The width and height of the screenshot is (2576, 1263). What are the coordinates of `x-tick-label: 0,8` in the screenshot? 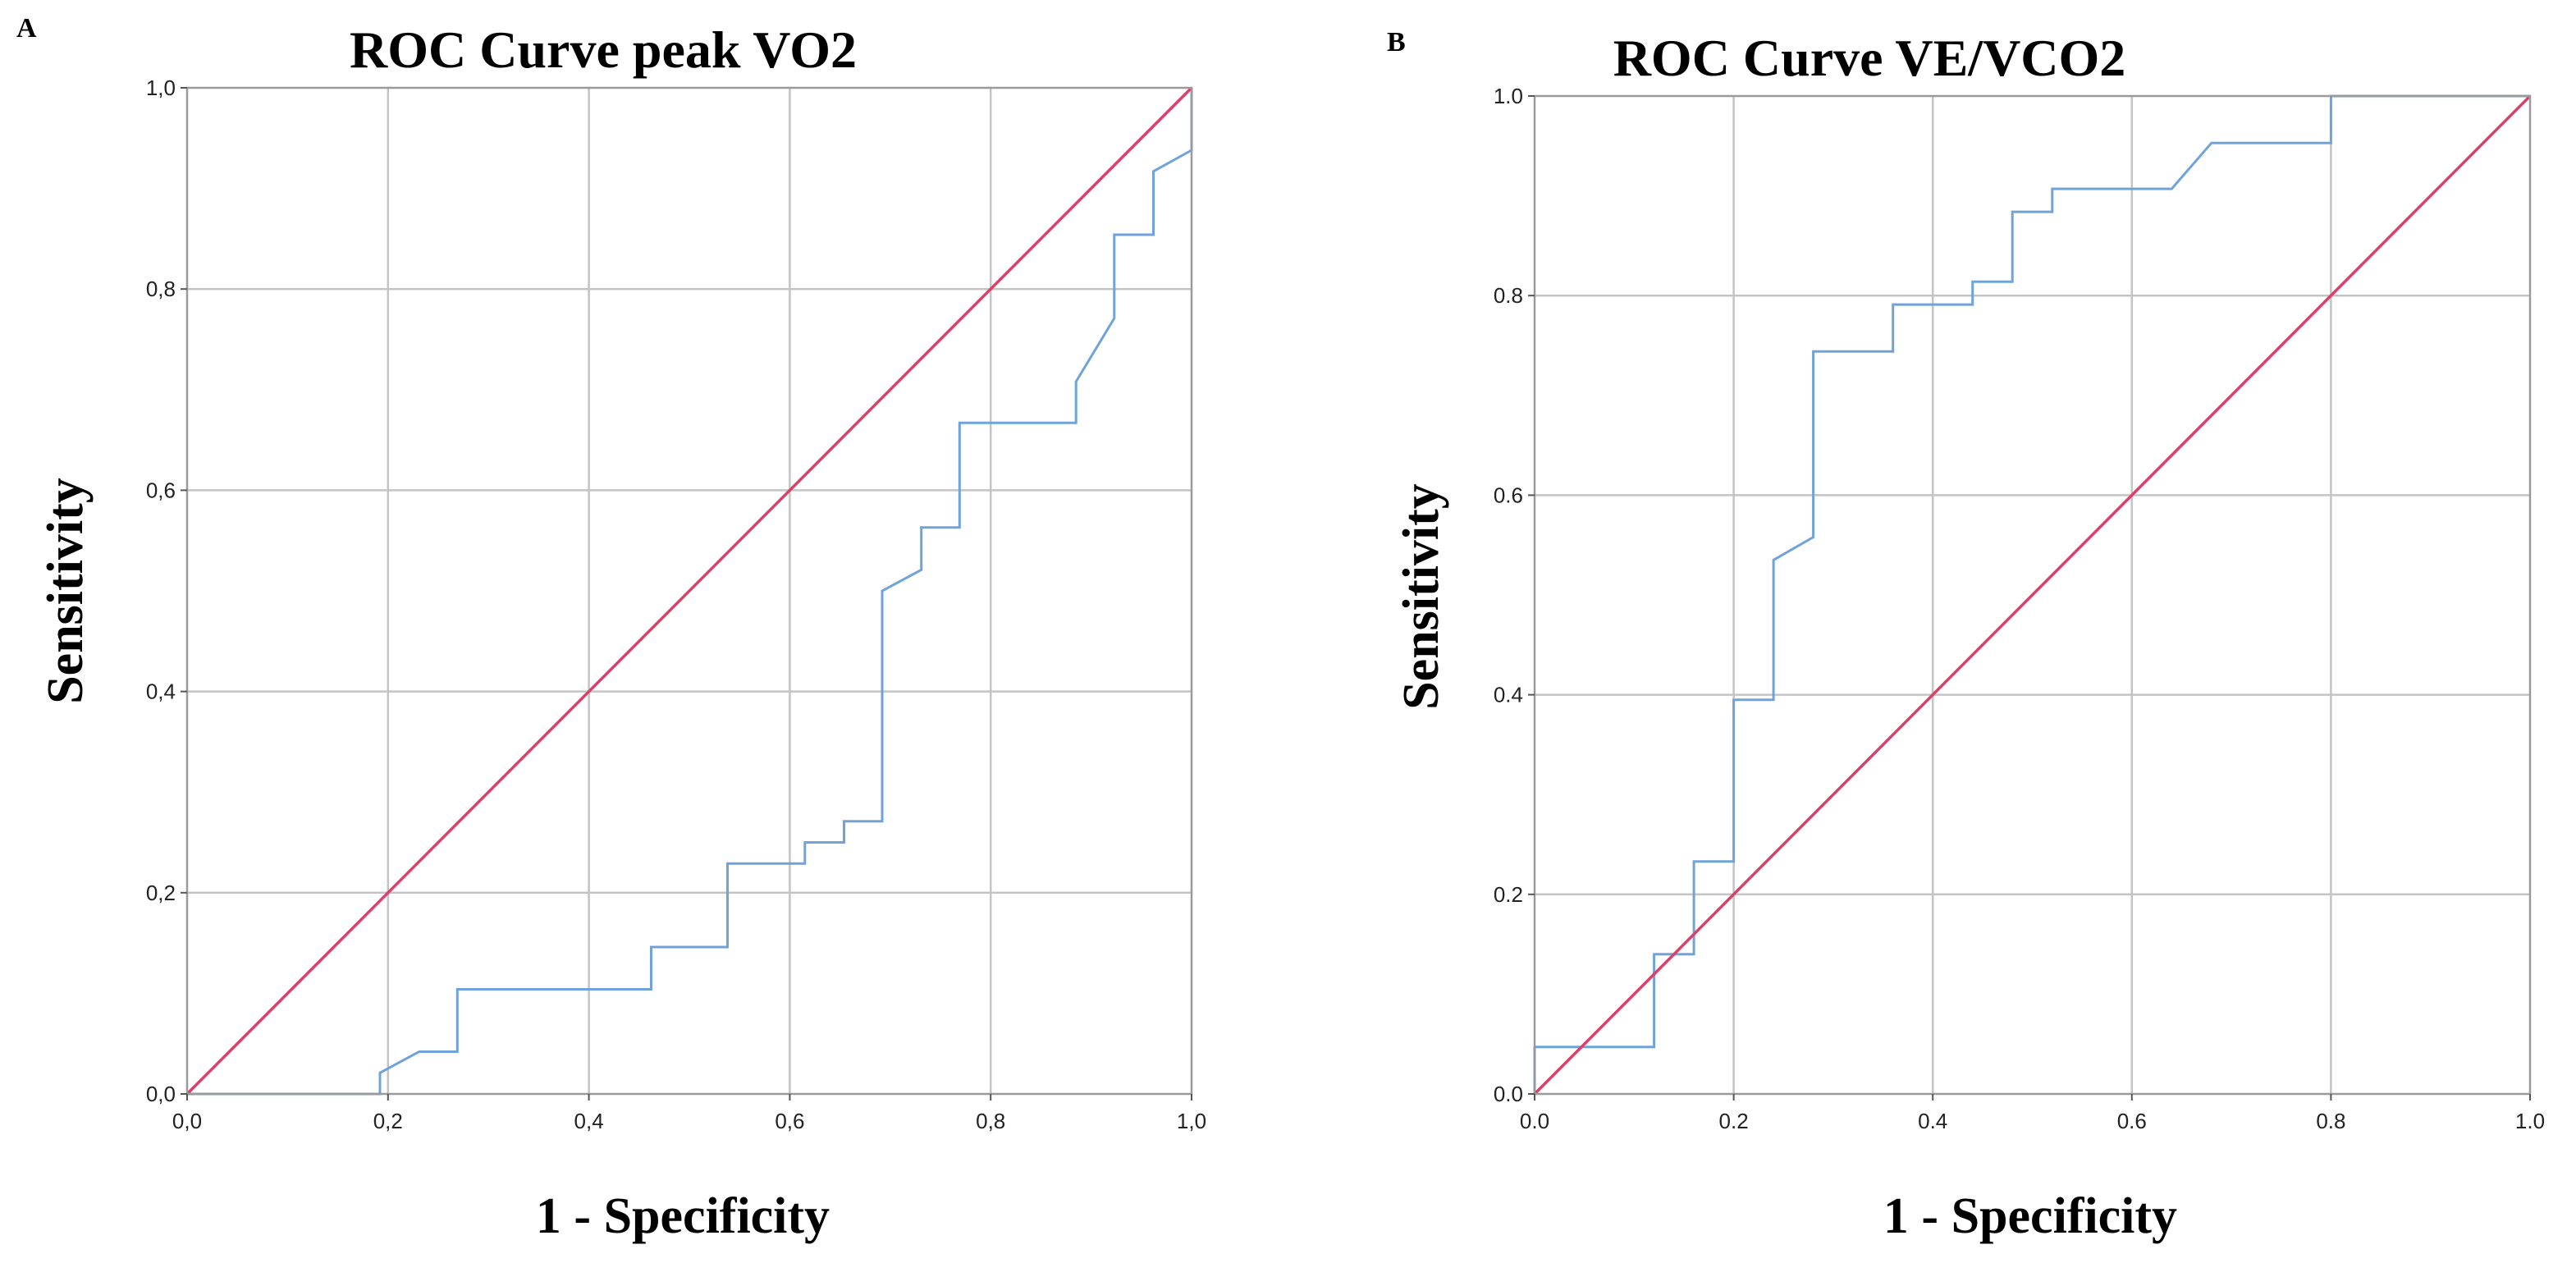 It's located at (990, 1121).